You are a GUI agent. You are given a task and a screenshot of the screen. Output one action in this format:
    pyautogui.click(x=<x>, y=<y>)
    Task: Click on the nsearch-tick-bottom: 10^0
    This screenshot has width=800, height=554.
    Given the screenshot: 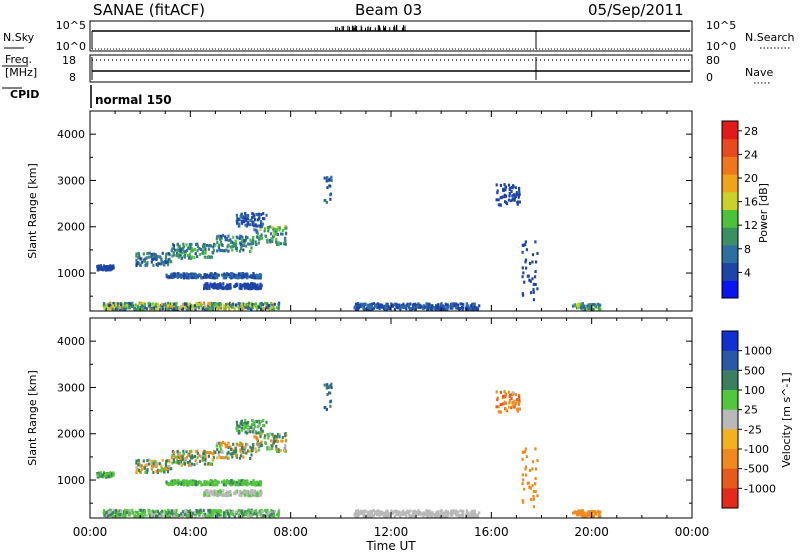 What is the action you would take?
    pyautogui.click(x=721, y=46)
    